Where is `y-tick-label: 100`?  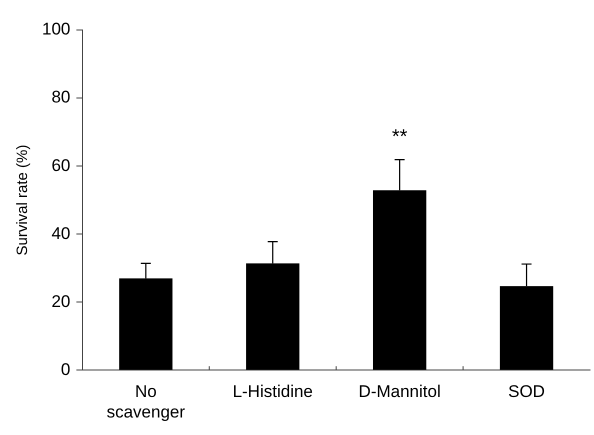 y-tick-label: 100 is located at coordinates (56, 29).